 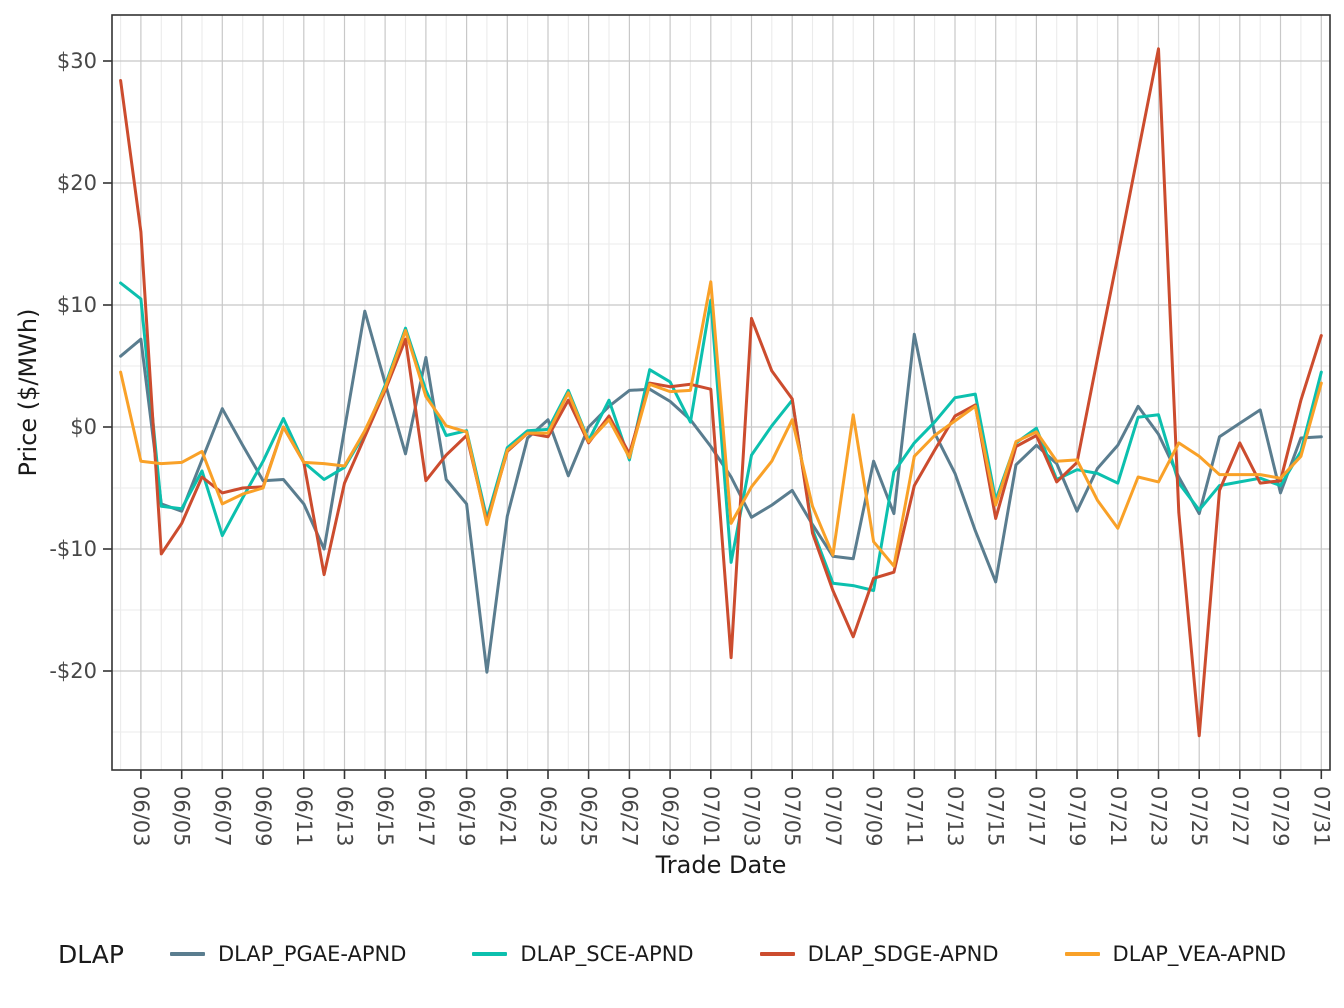 What do you see at coordinates (1240, 816) in the screenshot?
I see `svg-text: 07/27` at bounding box center [1240, 816].